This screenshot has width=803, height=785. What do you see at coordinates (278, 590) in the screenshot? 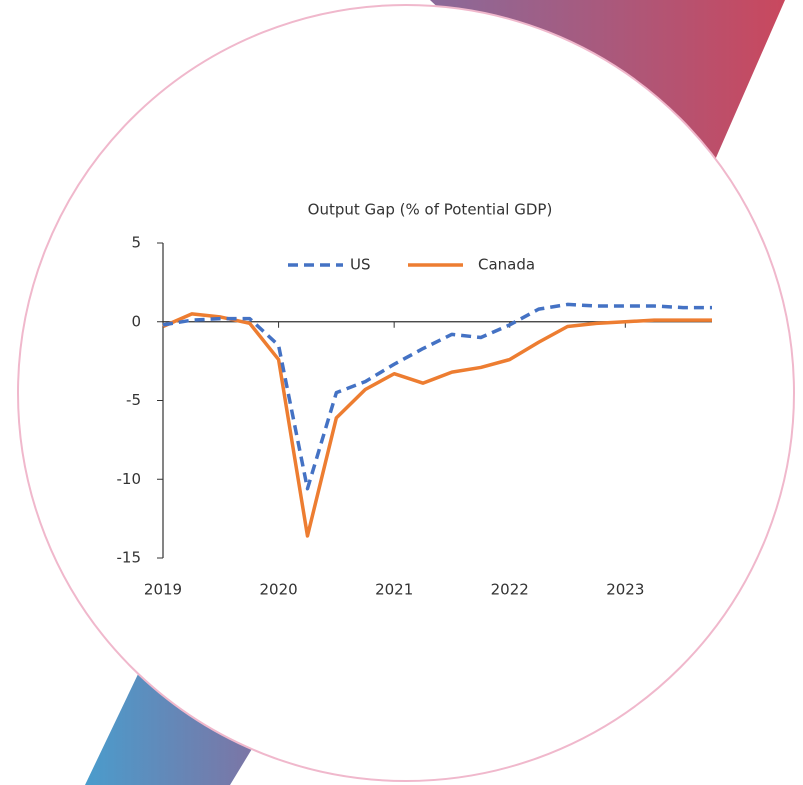
I see `x-tick-label: 2020` at bounding box center [278, 590].